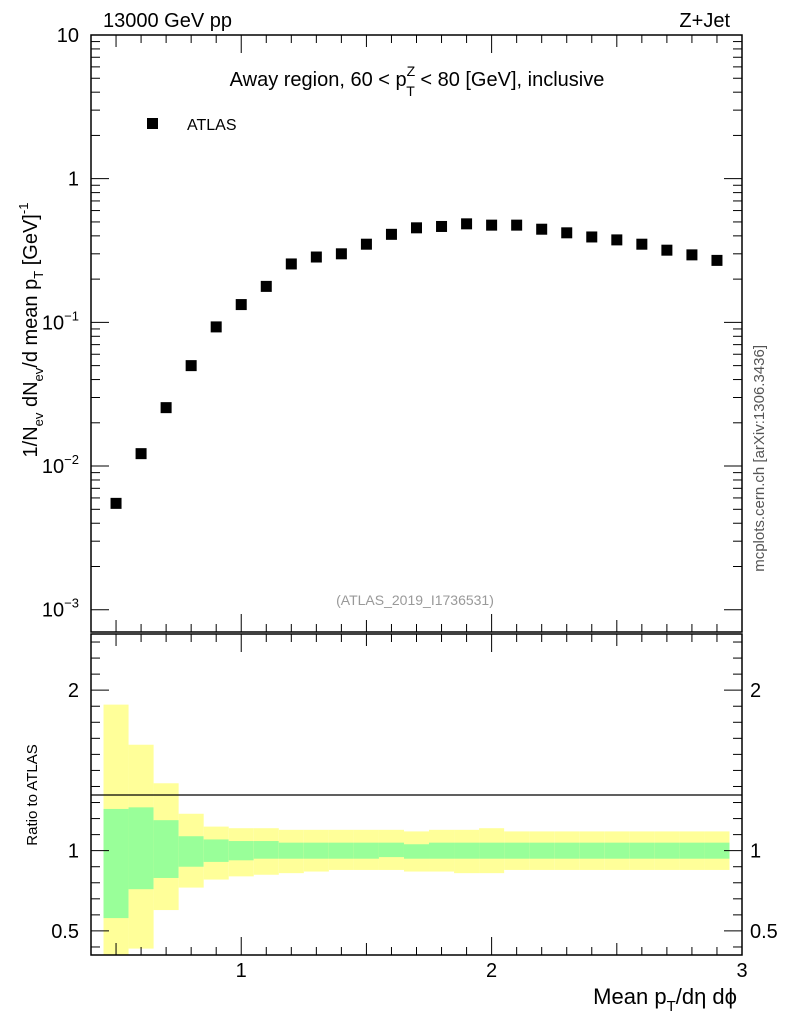 The image size is (786, 1024). Describe the element at coordinates (764, 932) in the screenshot. I see `ratio-ytick-label-right: 0.5` at that location.